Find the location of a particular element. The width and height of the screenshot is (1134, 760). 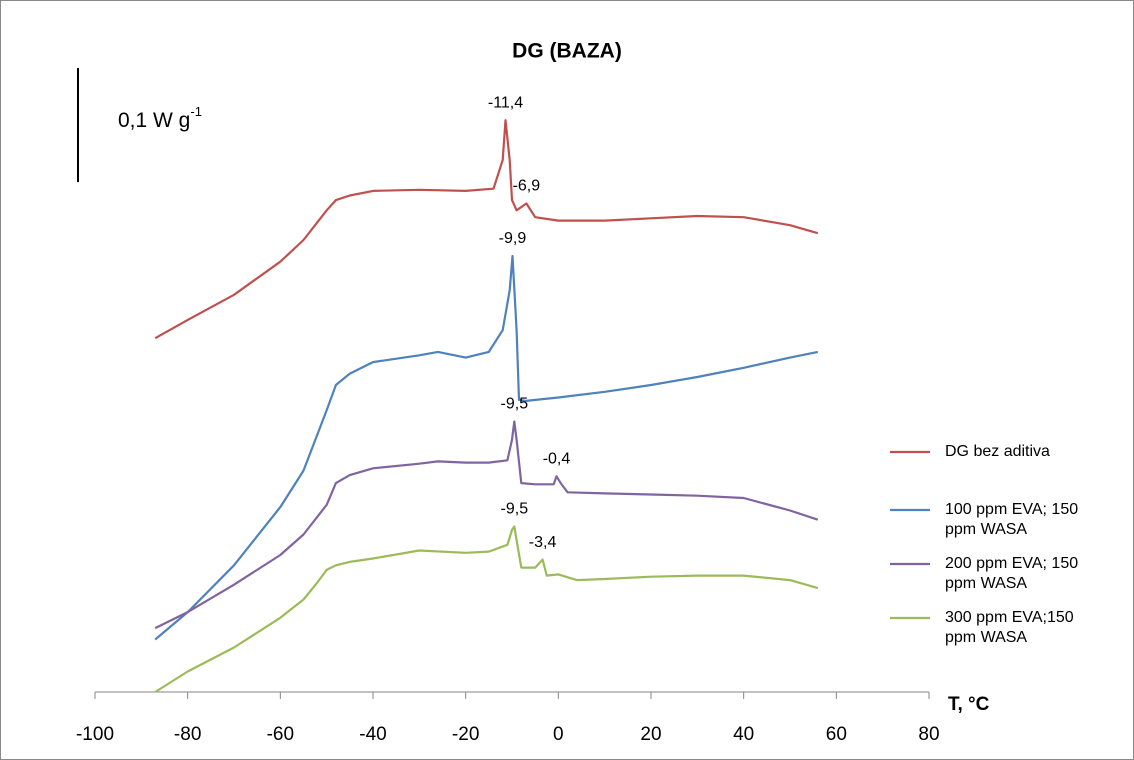

x-tick-label: -100 is located at coordinates (95, 734).